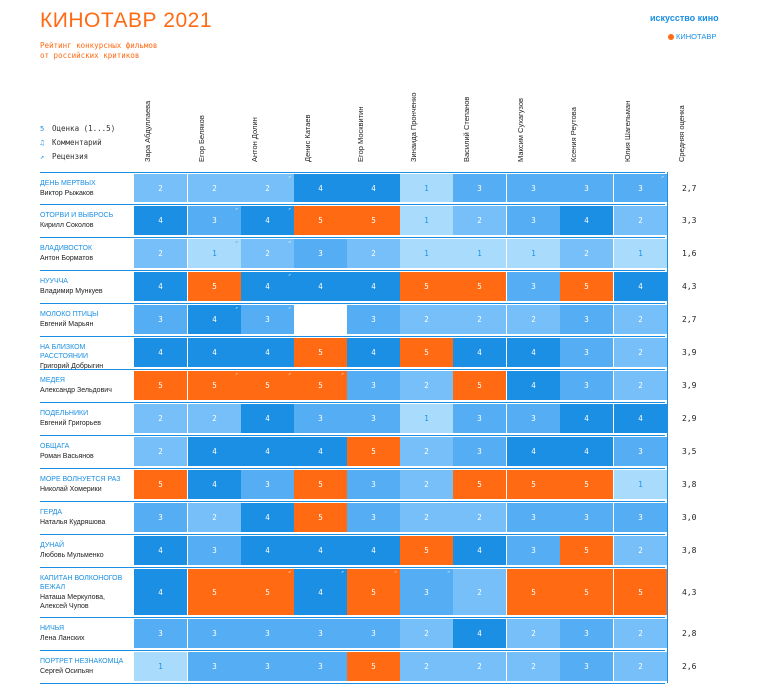 This screenshot has height=700, width=768. I want to click on film-title-link: МОЛОКО ПТИЦЫ, so click(69, 314).